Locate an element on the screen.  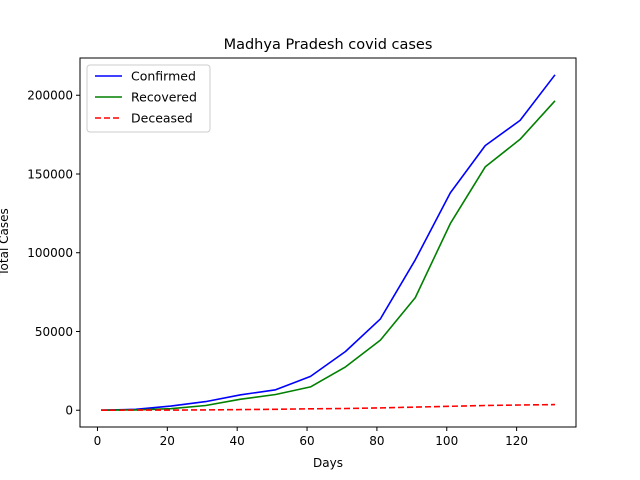
legend: Confirmed Recovered Deceased is located at coordinates (148, 98).